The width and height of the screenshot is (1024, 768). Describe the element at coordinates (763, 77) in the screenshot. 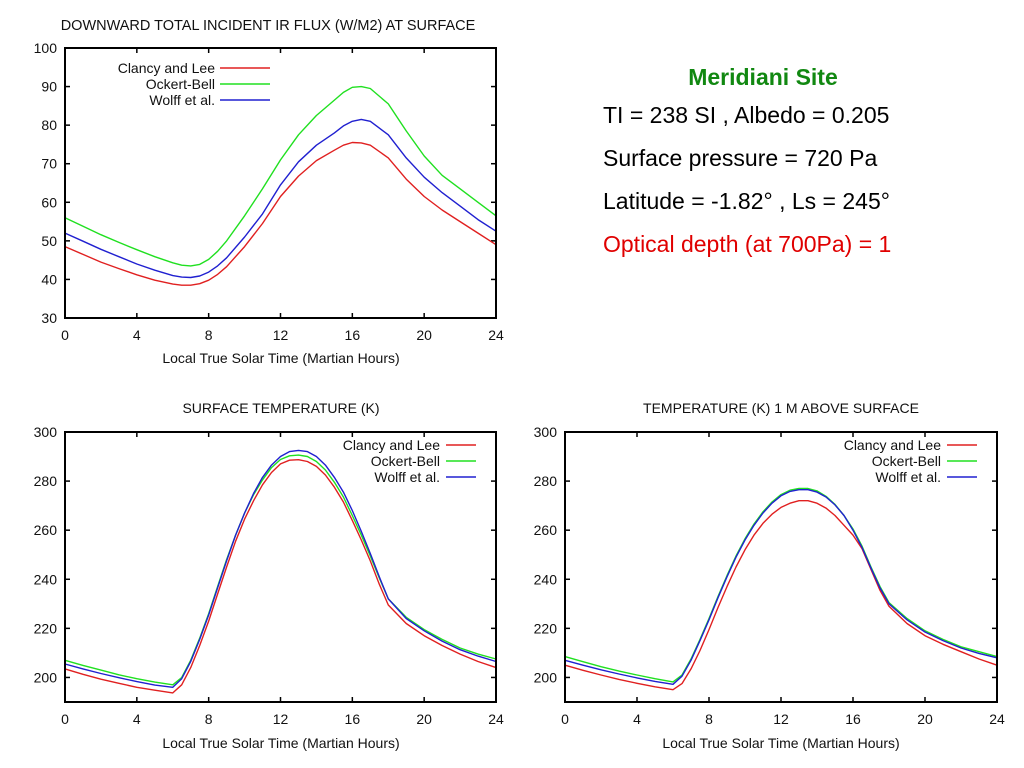

I see `site-name: Meridiani Site` at that location.